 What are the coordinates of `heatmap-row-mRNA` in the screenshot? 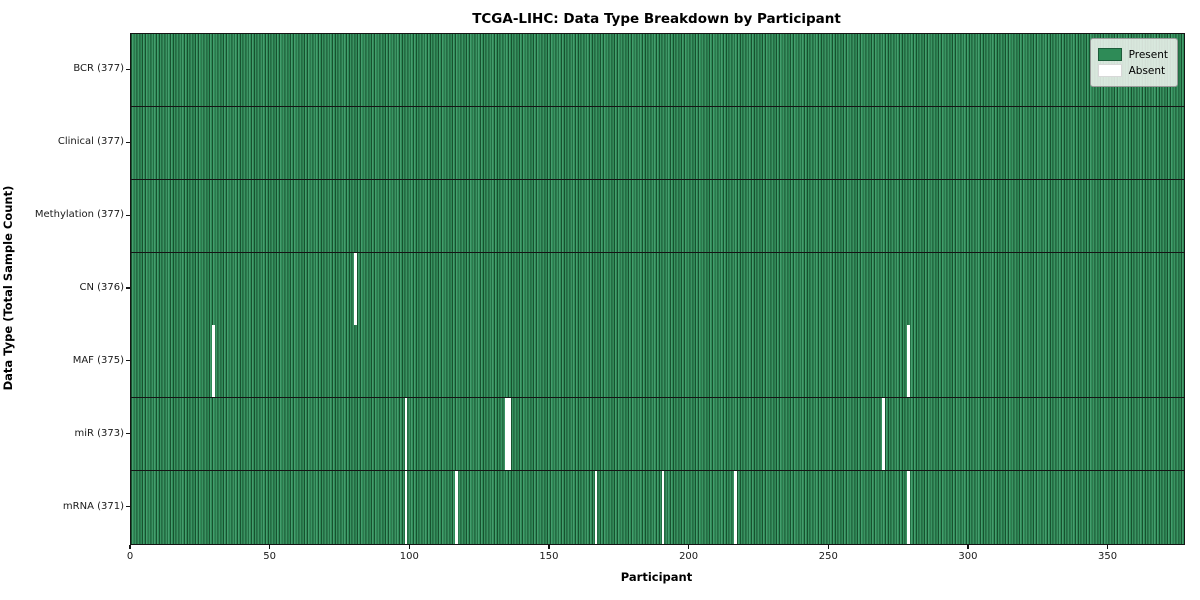 It's located at (657, 507).